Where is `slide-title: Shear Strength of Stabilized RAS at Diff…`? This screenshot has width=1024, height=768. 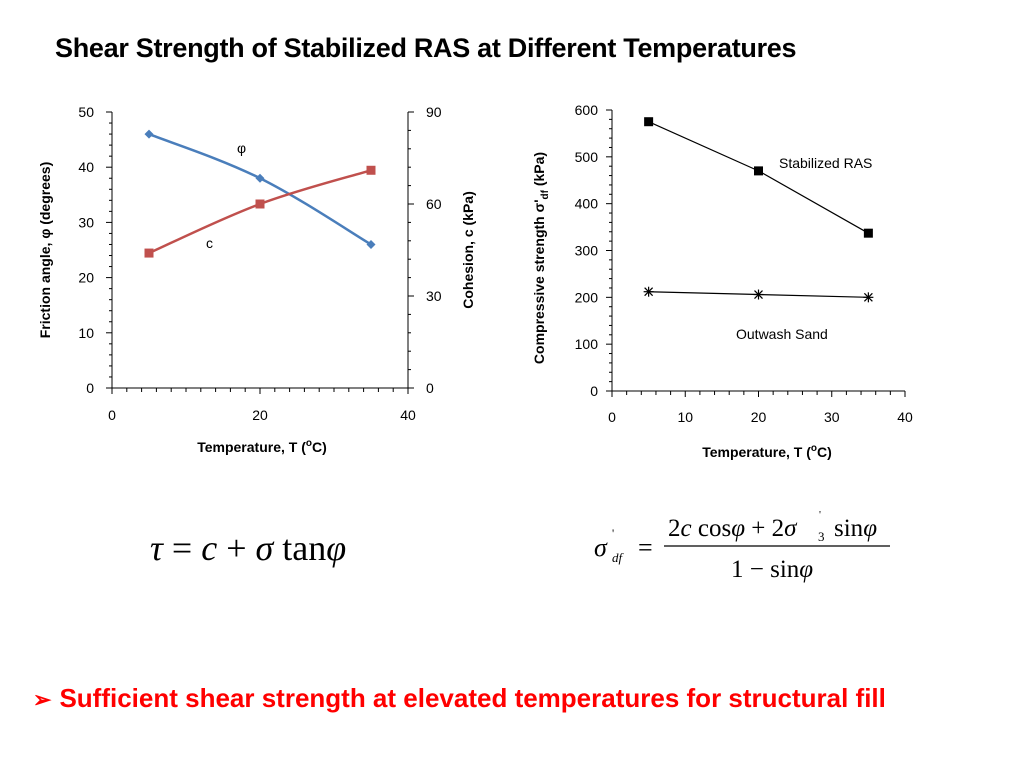 slide-title: Shear Strength of Stabilized RAS at Diff… is located at coordinates (426, 48).